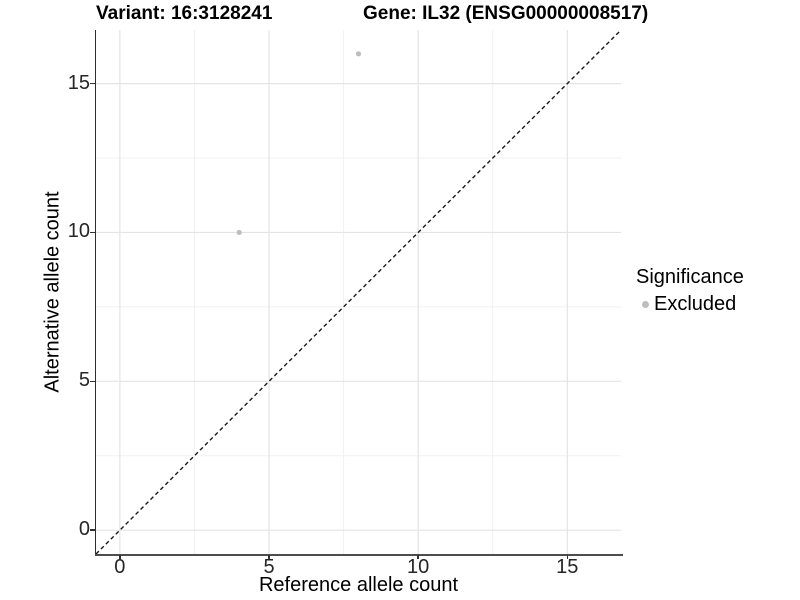  I want to click on plot-title-gene: Gene: IL32 (ENSG00000008517), so click(506, 13).